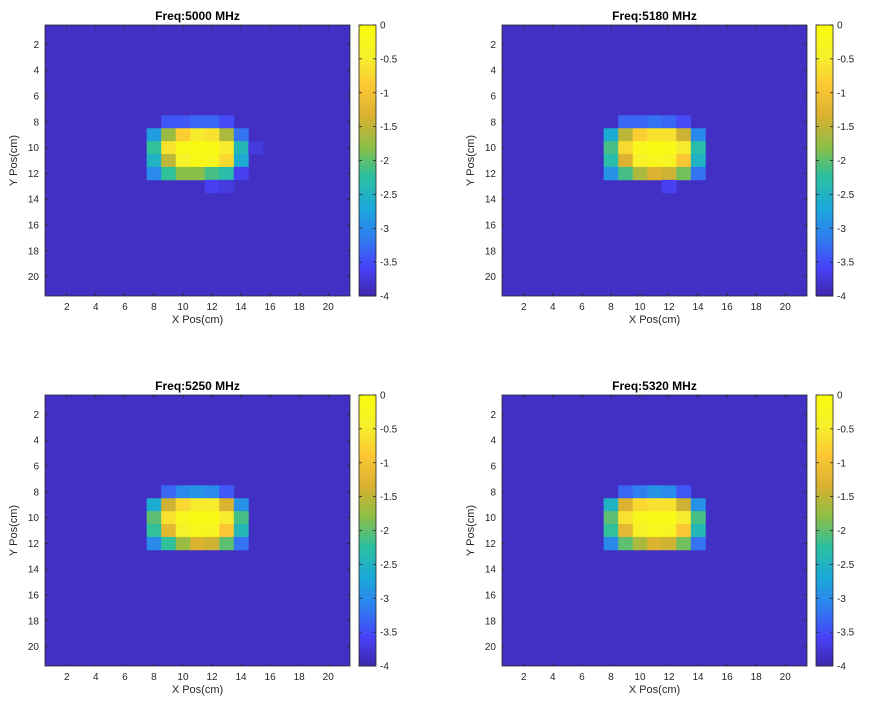  Describe the element at coordinates (841, 667) in the screenshot. I see `colorbar-tick-label: -4` at that location.